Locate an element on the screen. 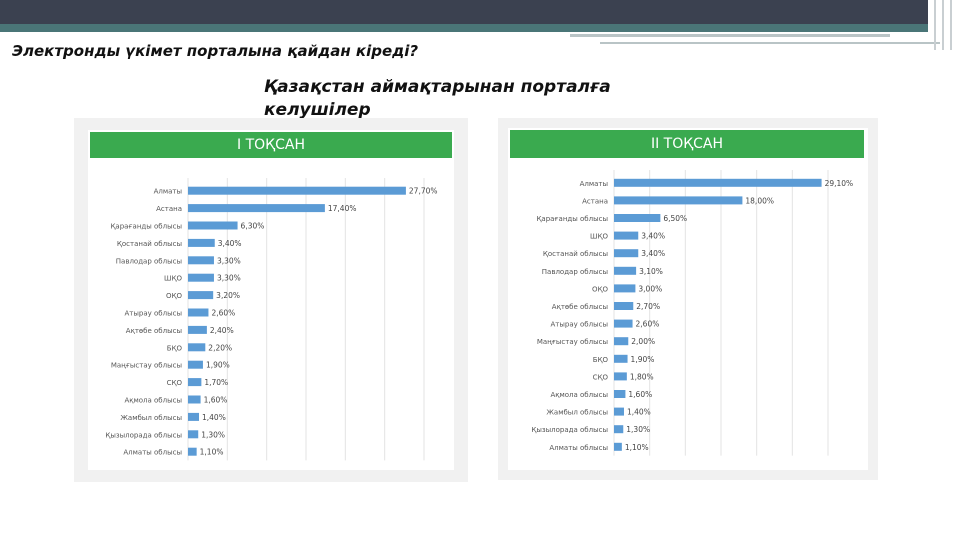 Image resolution: width=960 pixels, height=540 pixels. data-label: 2,40% is located at coordinates (222, 330).